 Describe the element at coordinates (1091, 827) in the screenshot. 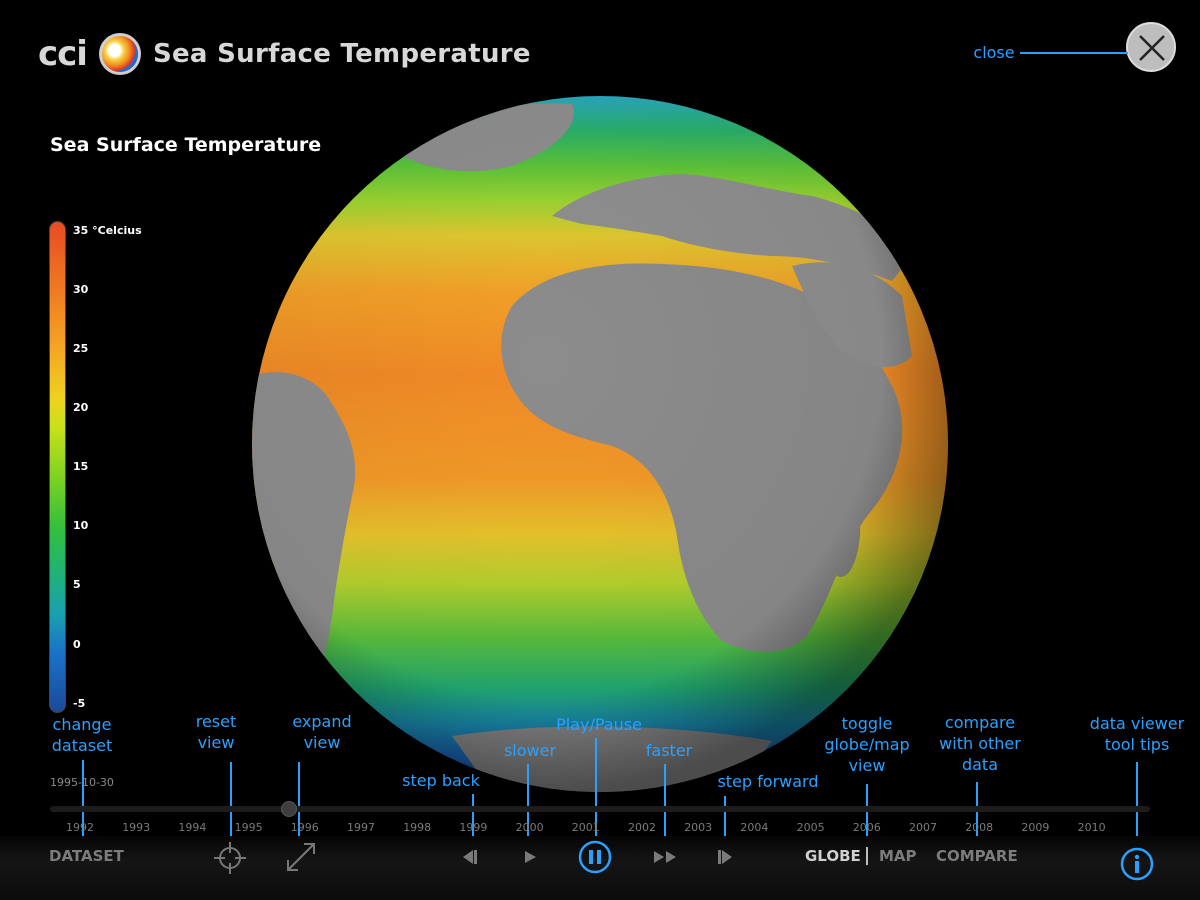

I see `timeline-year-label: 2010` at that location.